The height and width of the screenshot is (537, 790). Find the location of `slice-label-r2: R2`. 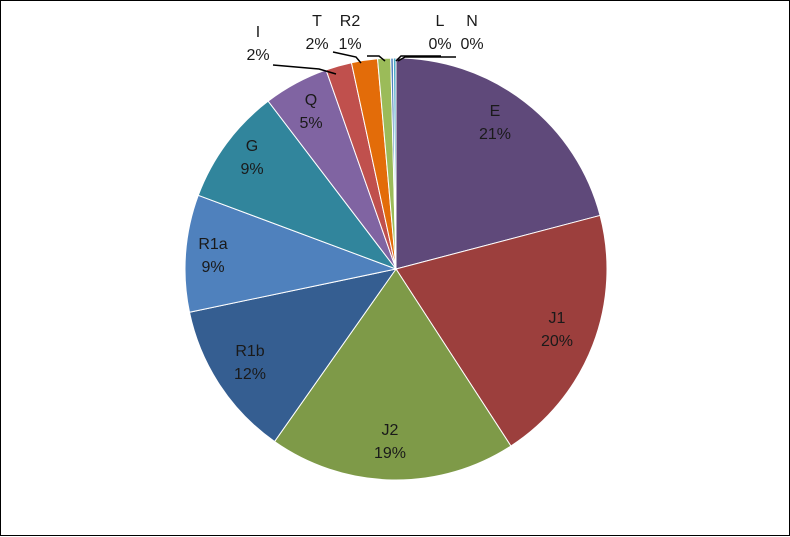

slice-label-r2: R2 is located at coordinates (350, 21).